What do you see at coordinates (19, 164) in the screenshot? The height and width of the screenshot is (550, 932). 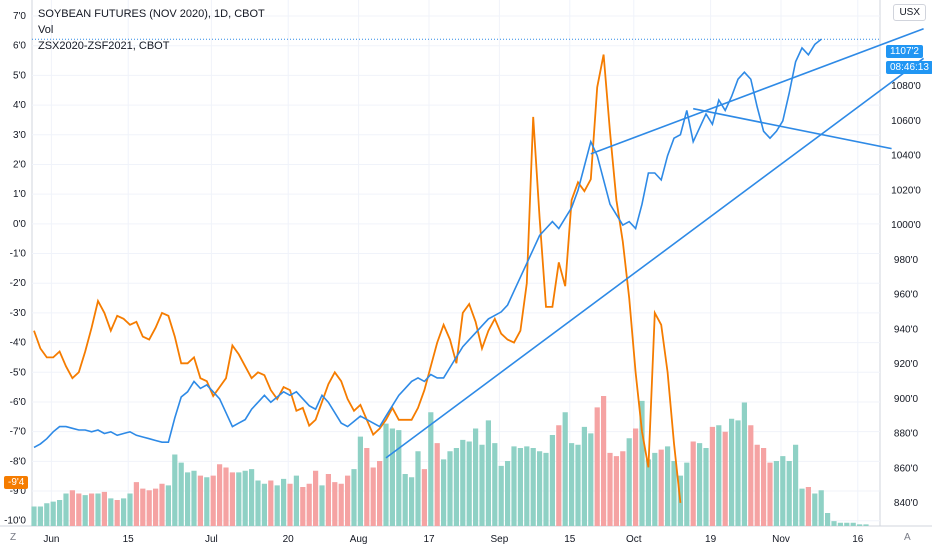 I see `left-axis-tick: 2'0` at bounding box center [19, 164].